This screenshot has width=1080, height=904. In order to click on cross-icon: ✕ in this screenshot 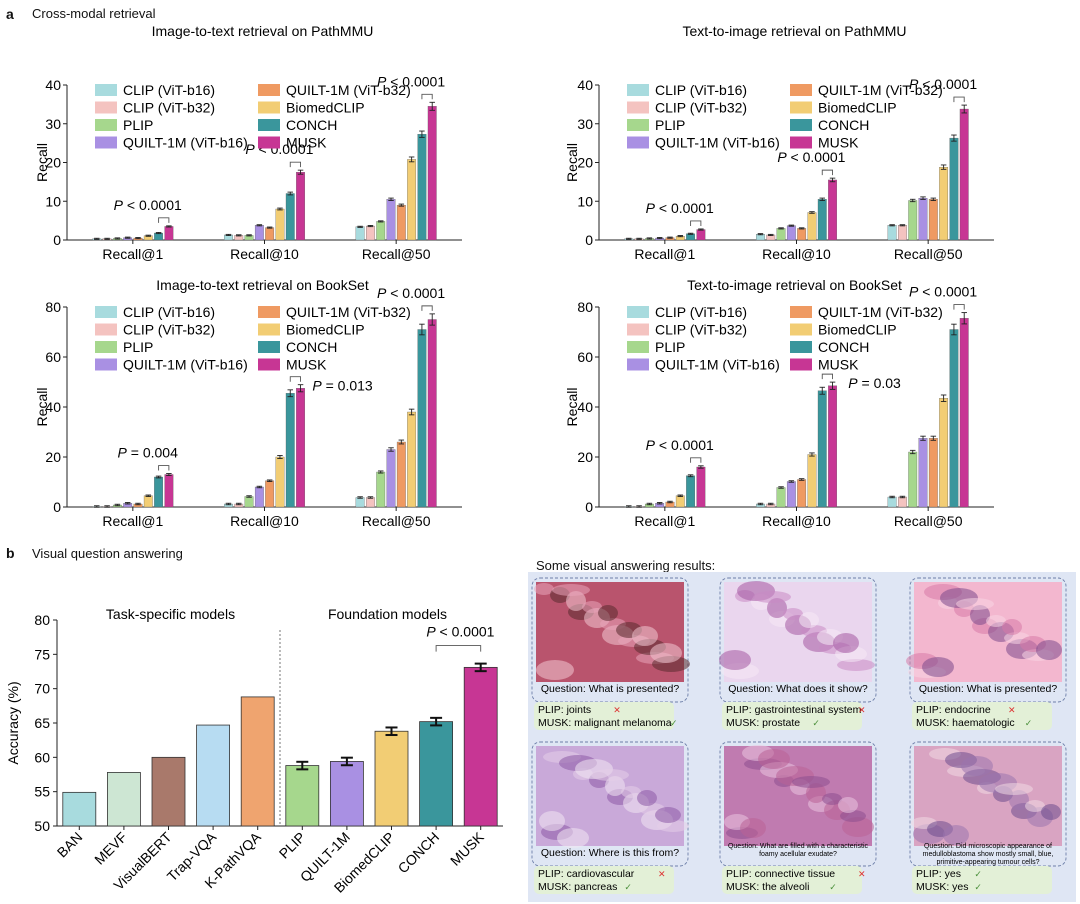, I will do `click(862, 874)`.